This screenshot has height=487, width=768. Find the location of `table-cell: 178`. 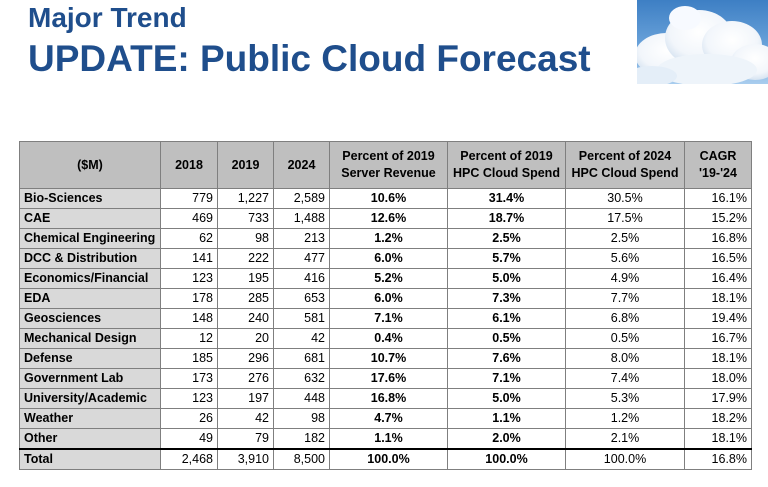

table-cell: 178 is located at coordinates (189, 298).